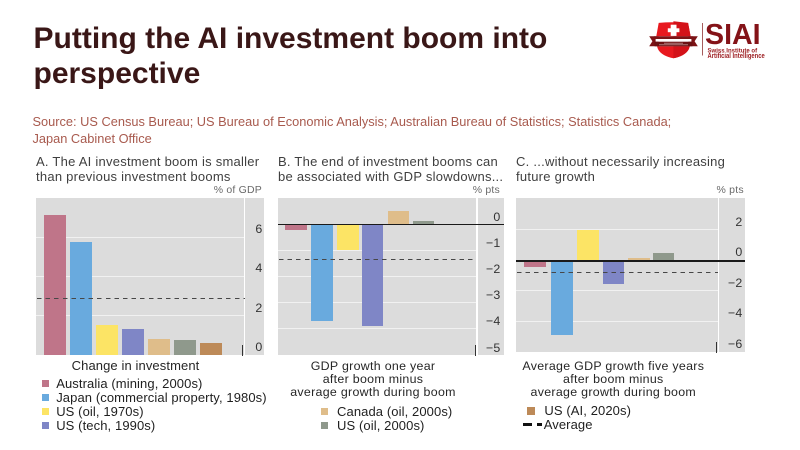  What do you see at coordinates (737, 57) in the screenshot?
I see `svg-text: Artificial Intelligence` at bounding box center [737, 57].